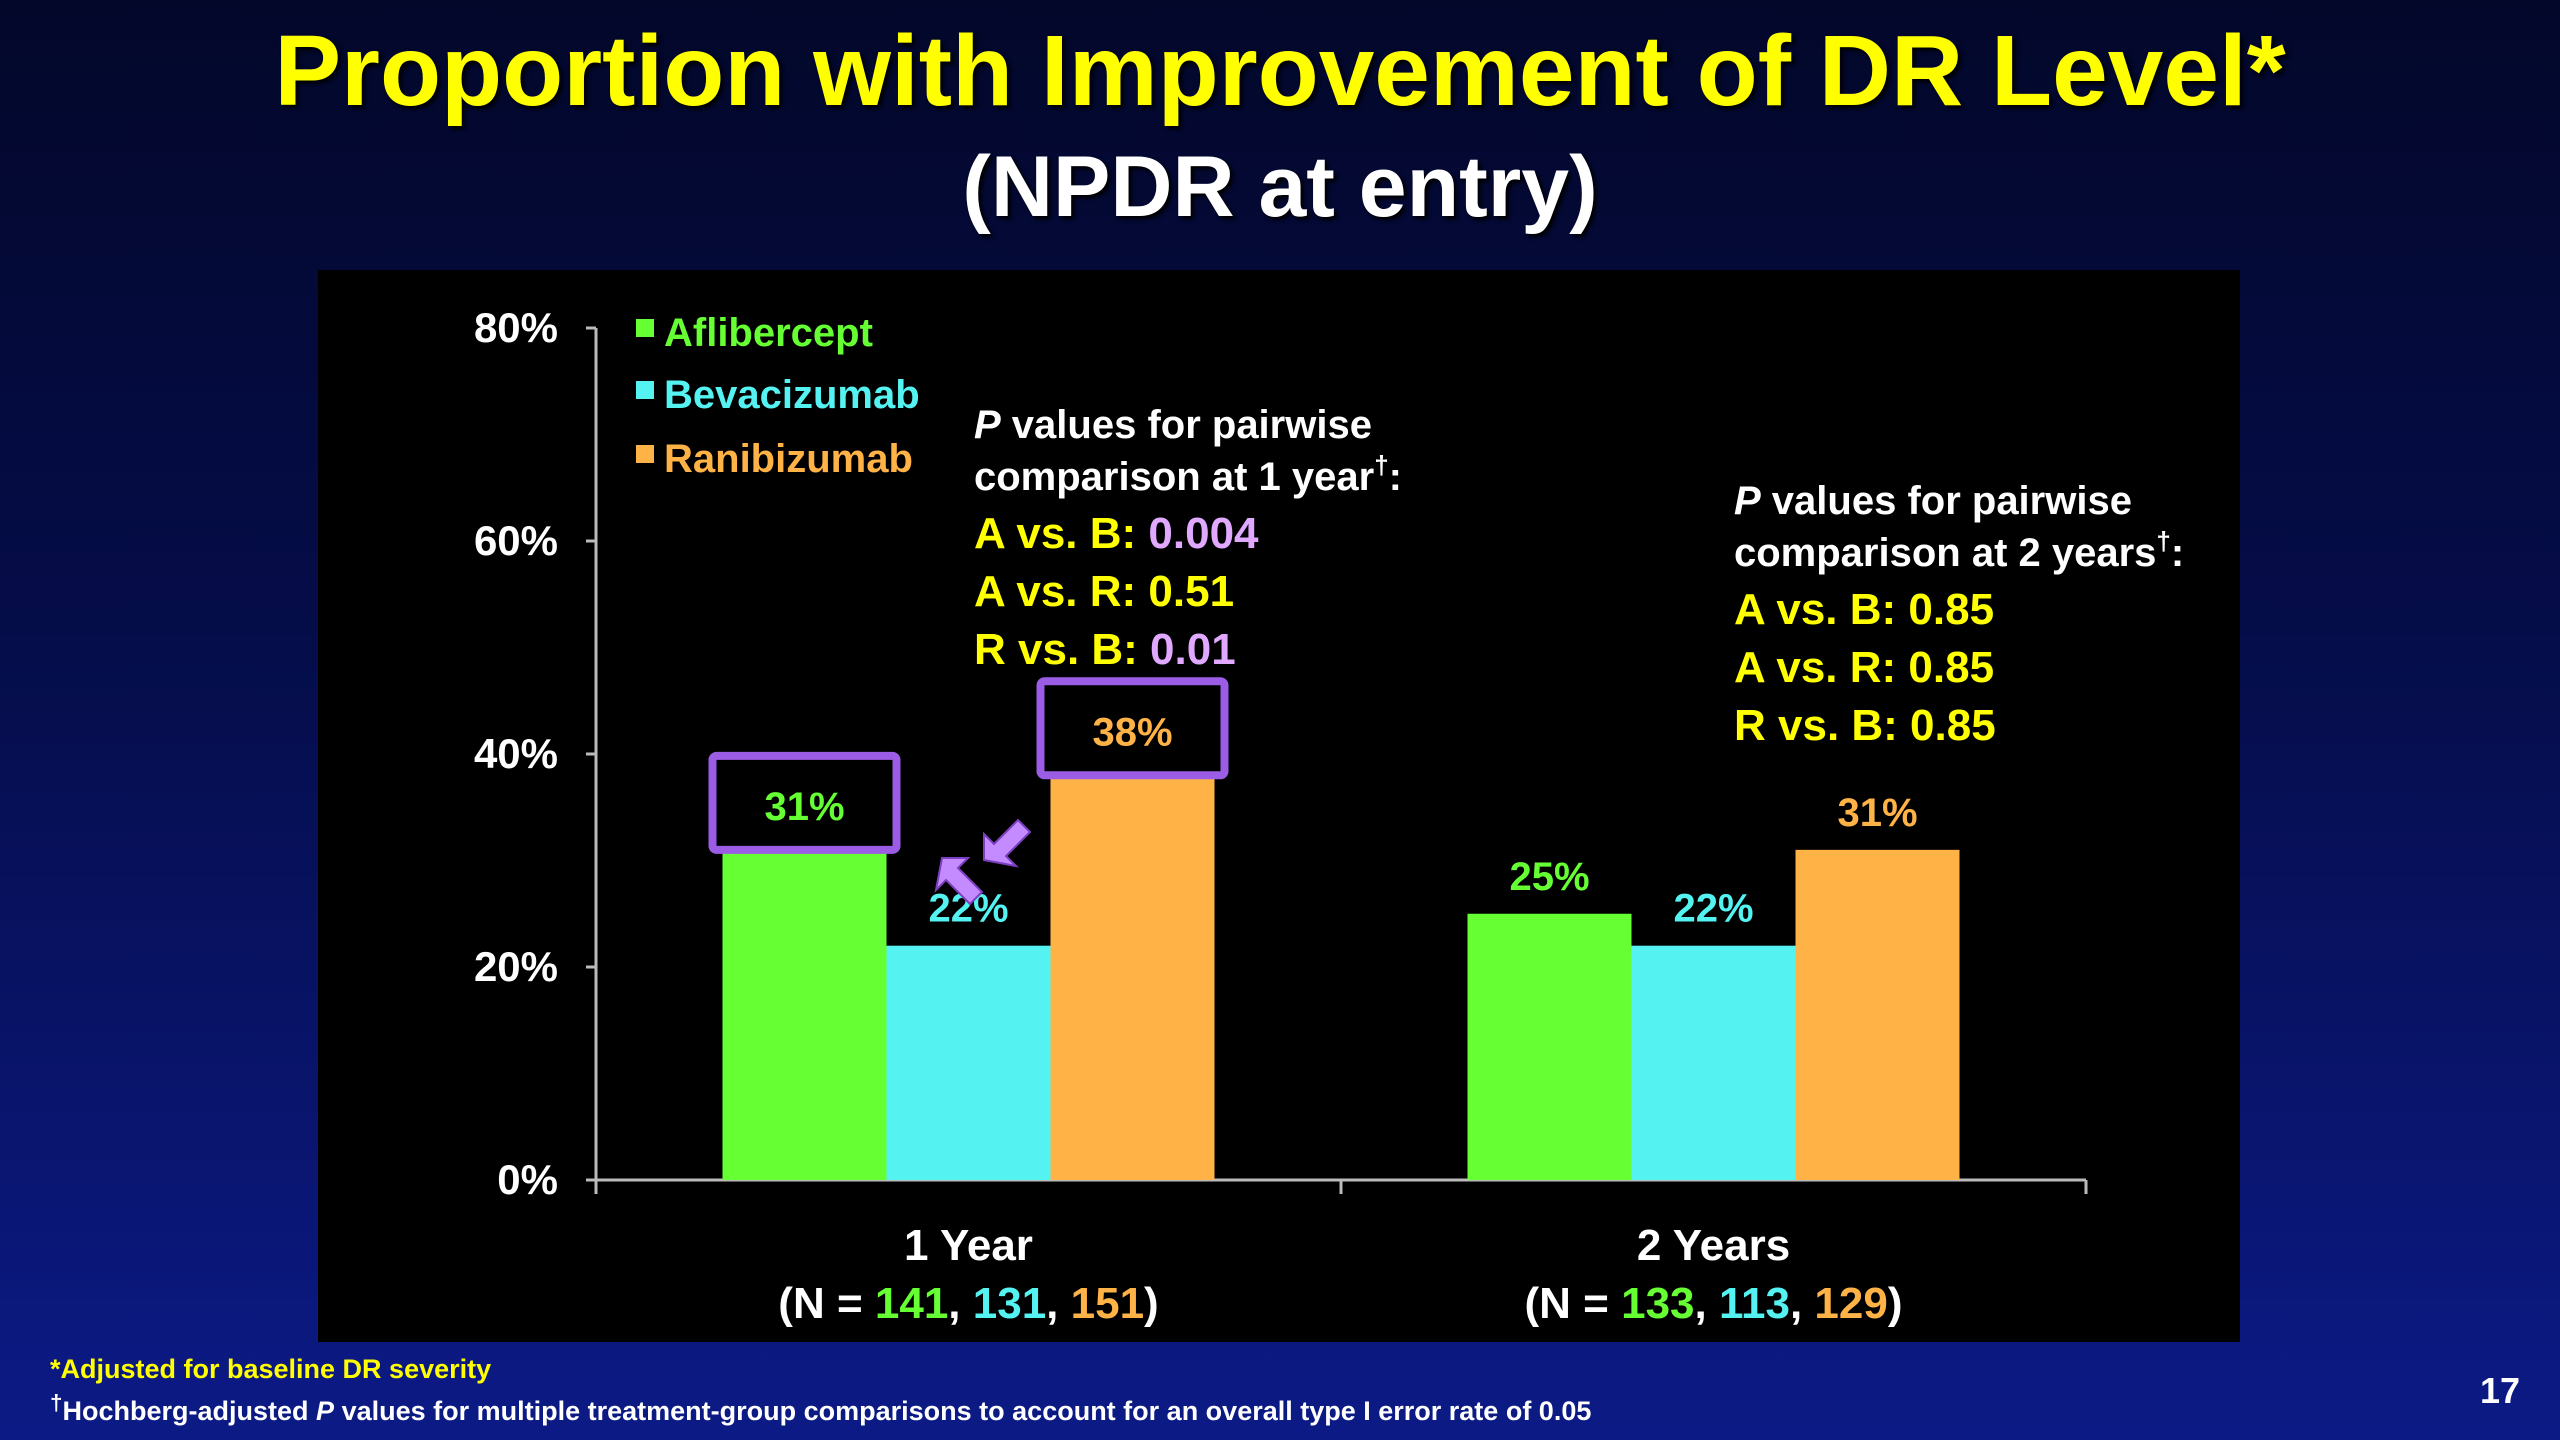  I want to click on slide-subtitle: (NPDR at entry), so click(1280, 187).